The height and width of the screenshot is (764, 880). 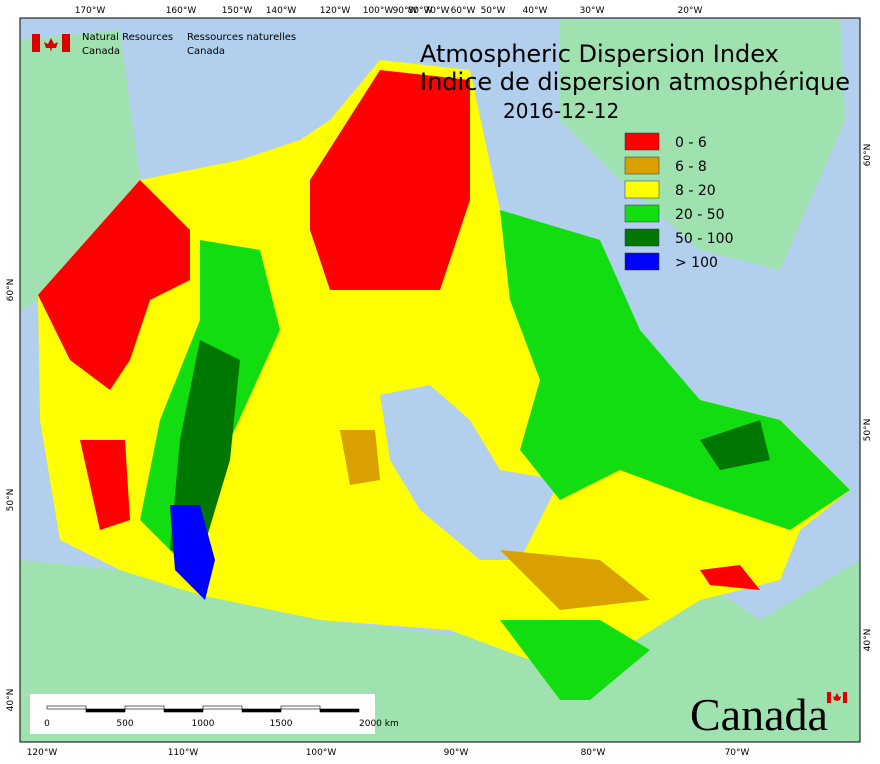 I want to click on date: 2016-12-12, so click(x=561, y=111).